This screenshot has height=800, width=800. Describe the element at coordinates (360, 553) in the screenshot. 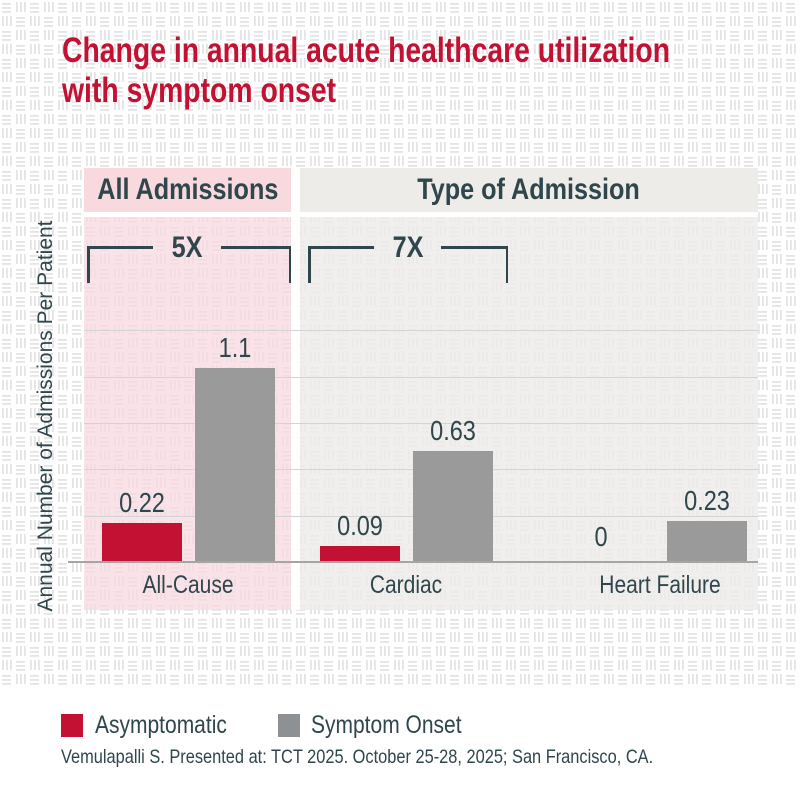

I see `bar-asymptomatic-cardiac` at that location.